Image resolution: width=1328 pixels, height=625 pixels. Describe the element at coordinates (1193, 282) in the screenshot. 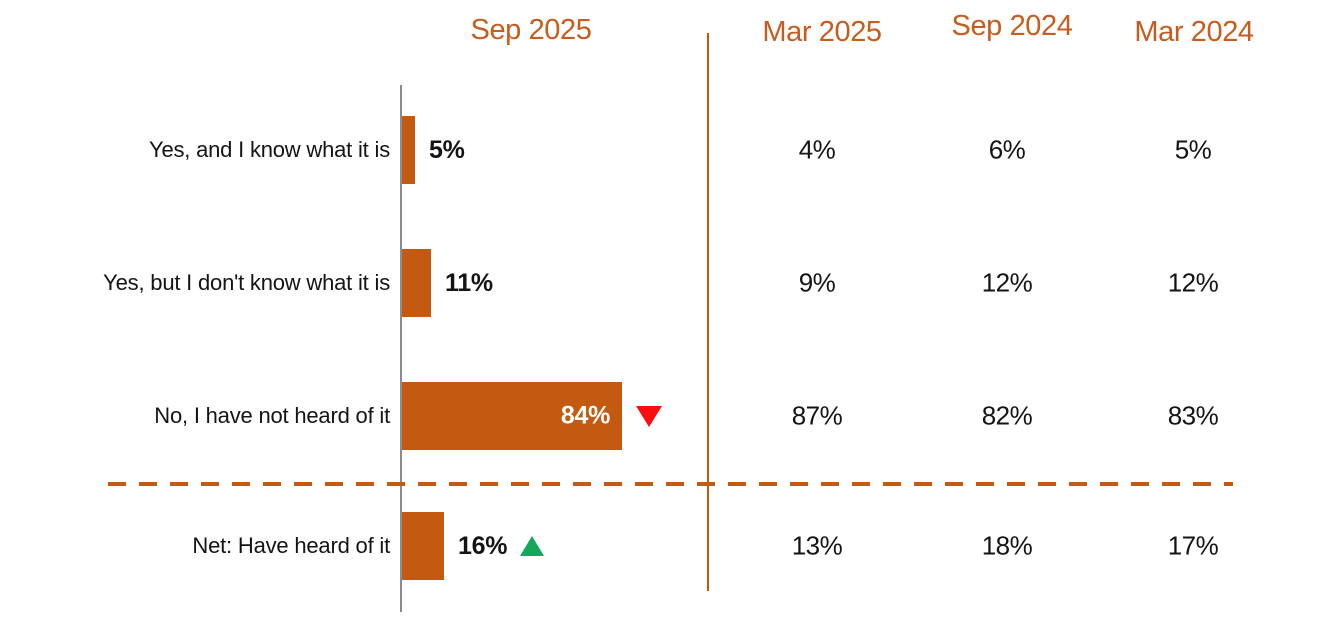

I see `table-cell-mar2024-row-2: 12%` at that location.